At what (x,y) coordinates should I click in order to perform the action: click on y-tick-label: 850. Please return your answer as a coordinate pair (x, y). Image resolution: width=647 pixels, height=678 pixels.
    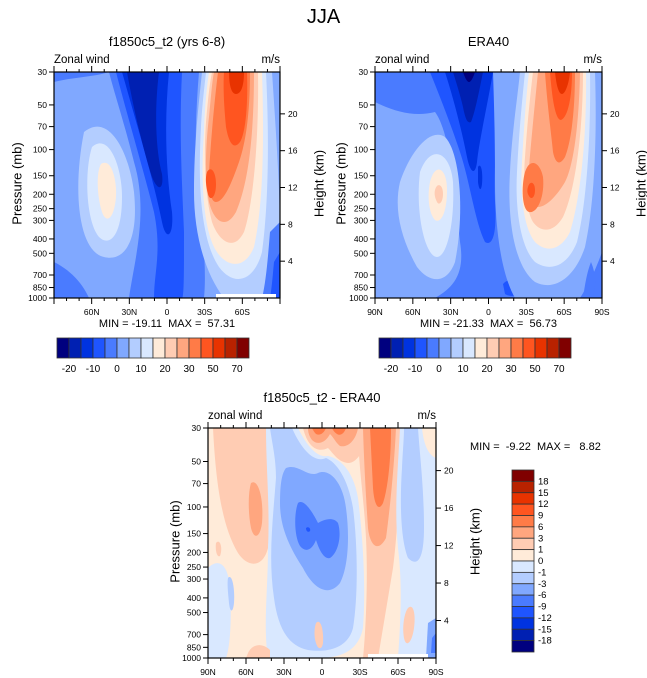
    Looking at the image, I should click on (194, 647).